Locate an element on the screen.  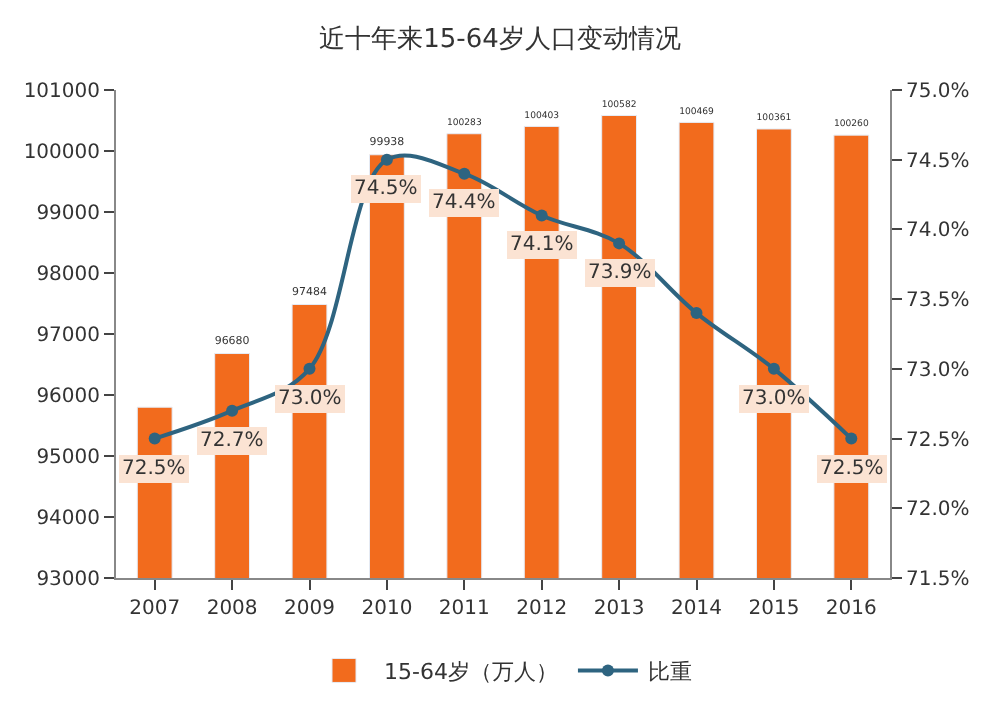
y-tick-label: 101000 is located at coordinates (61, 92).